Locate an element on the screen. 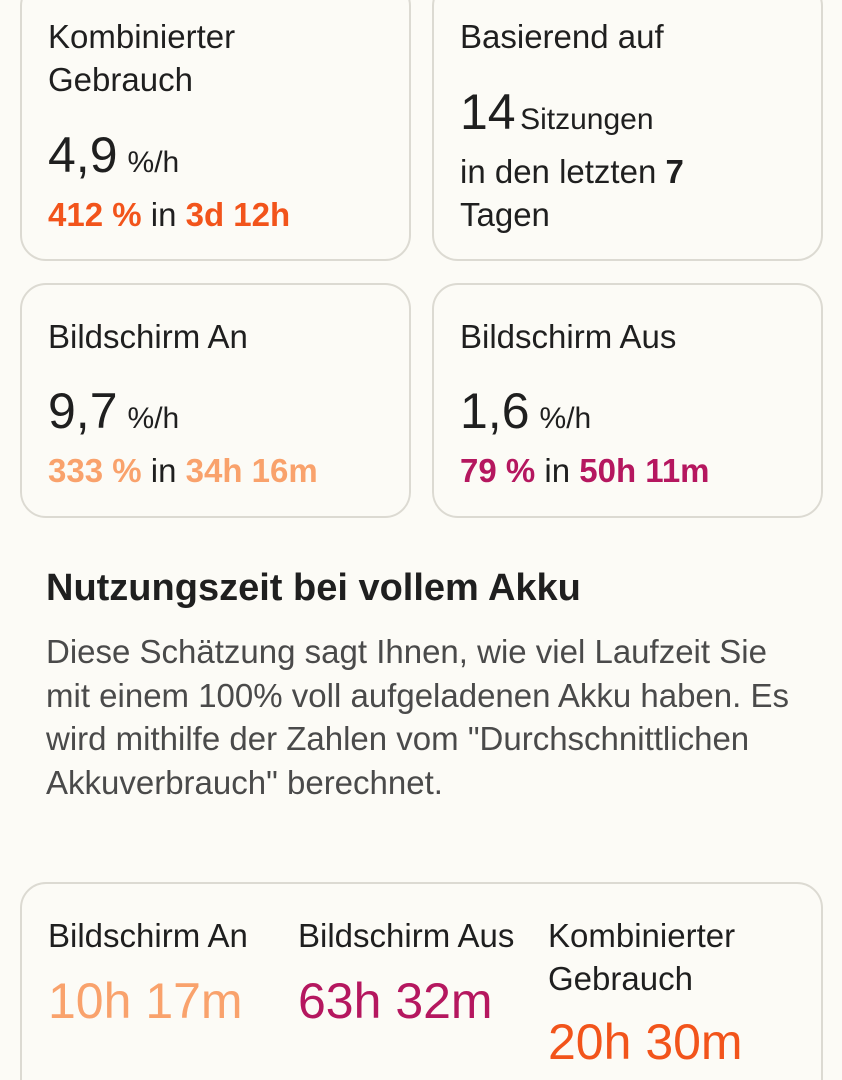 This screenshot has width=842, height=1080. full-charge-combined-label-line2: Gebrauch is located at coordinates (620, 978).